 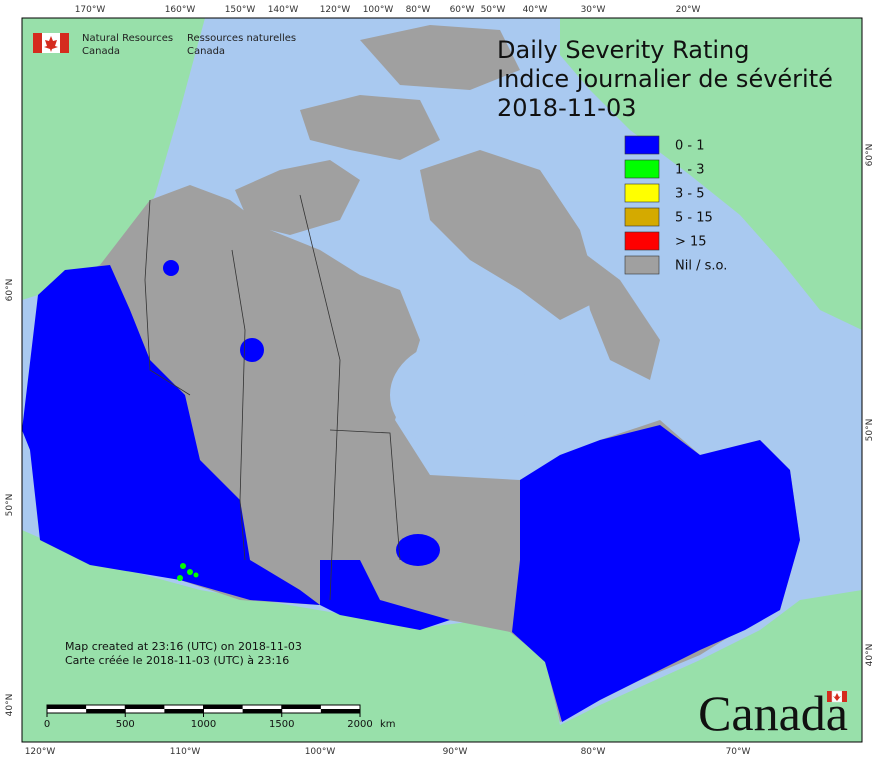 I want to click on legend-label: 5 - 15, so click(x=694, y=218).